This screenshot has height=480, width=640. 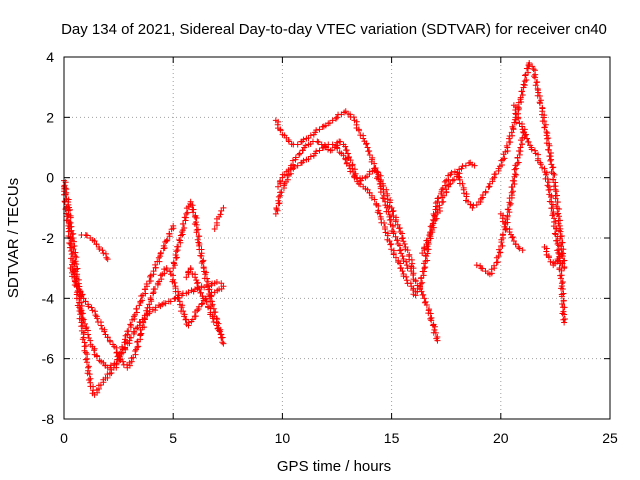 I want to click on series-trace-m, so click(x=539, y=214).